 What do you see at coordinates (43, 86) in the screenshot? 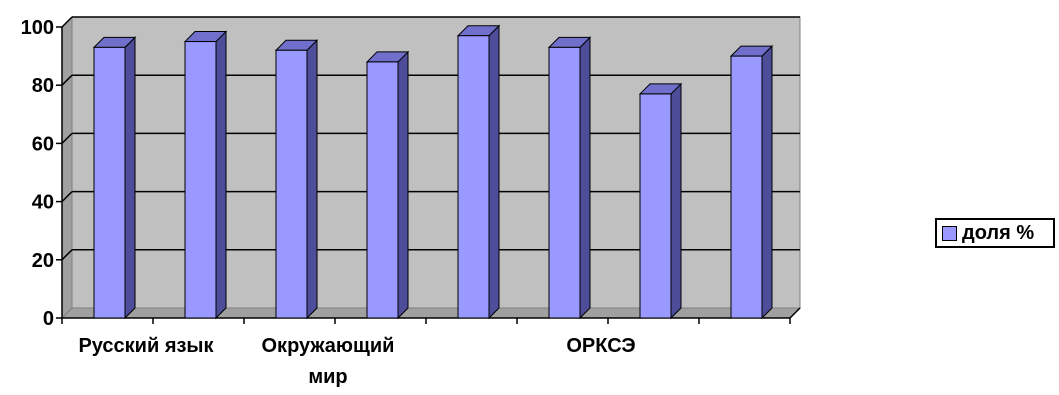
I see `y-tick-label: 80` at bounding box center [43, 86].